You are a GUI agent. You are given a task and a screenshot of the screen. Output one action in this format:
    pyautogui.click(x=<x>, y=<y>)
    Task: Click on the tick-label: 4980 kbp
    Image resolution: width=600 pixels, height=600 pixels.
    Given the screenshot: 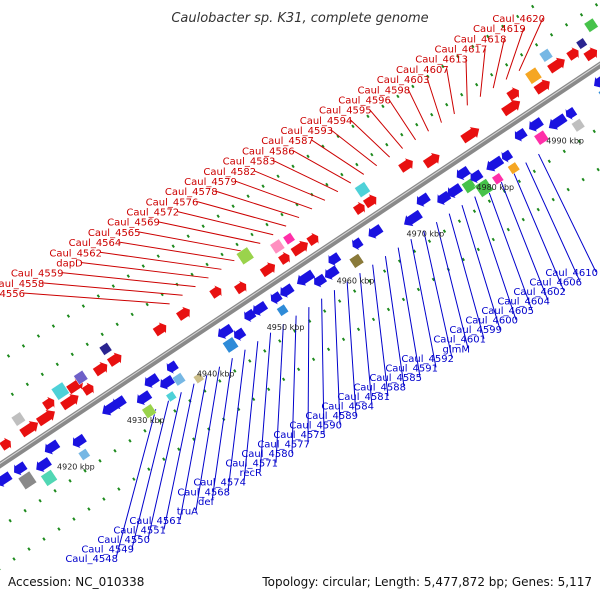 What is the action you would take?
    pyautogui.click(x=495, y=187)
    